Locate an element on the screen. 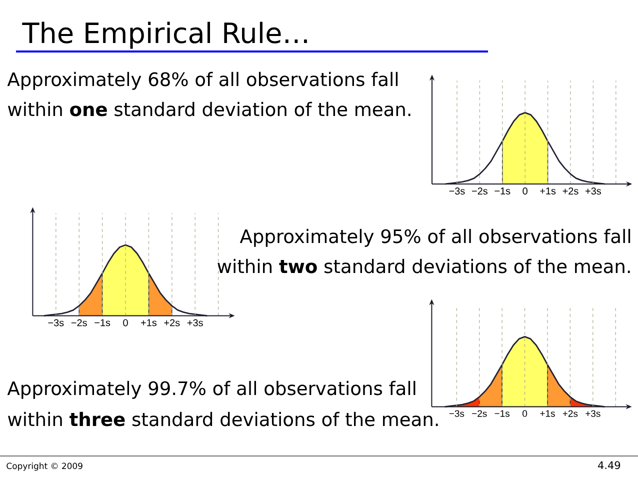 The height and width of the screenshot is (478, 638). annotation: within two standard deviations of the mean. is located at coordinates (424, 266).